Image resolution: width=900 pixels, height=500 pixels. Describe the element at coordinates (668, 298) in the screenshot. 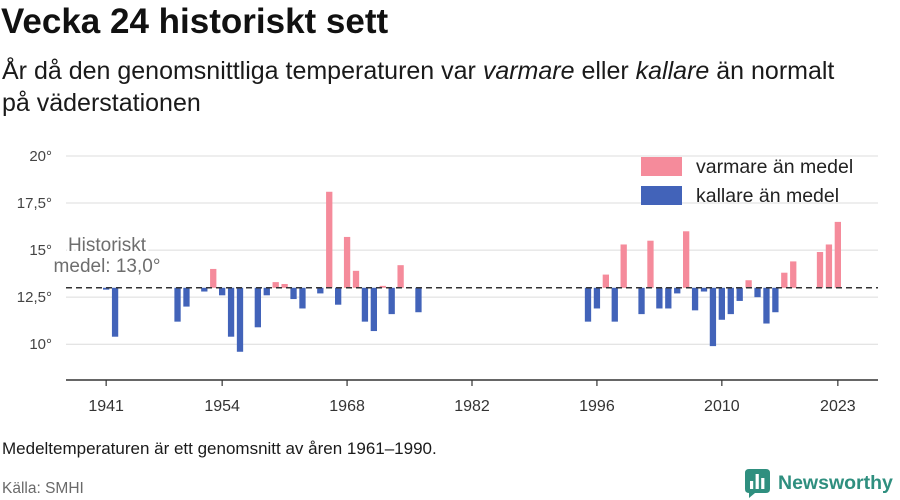

I see `bar-2004` at that location.